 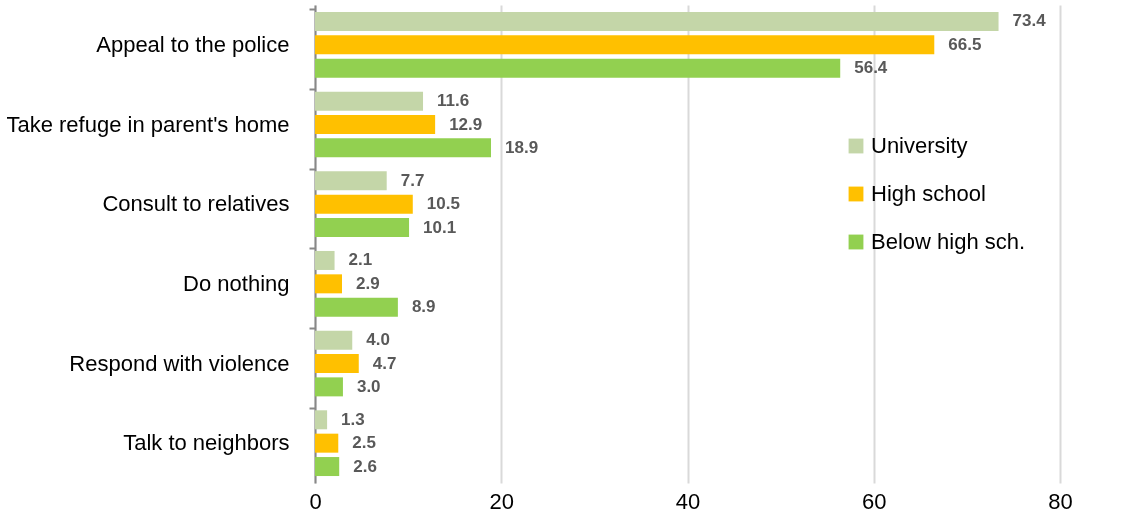 I want to click on x-tick-label: 40, so click(x=688, y=501).